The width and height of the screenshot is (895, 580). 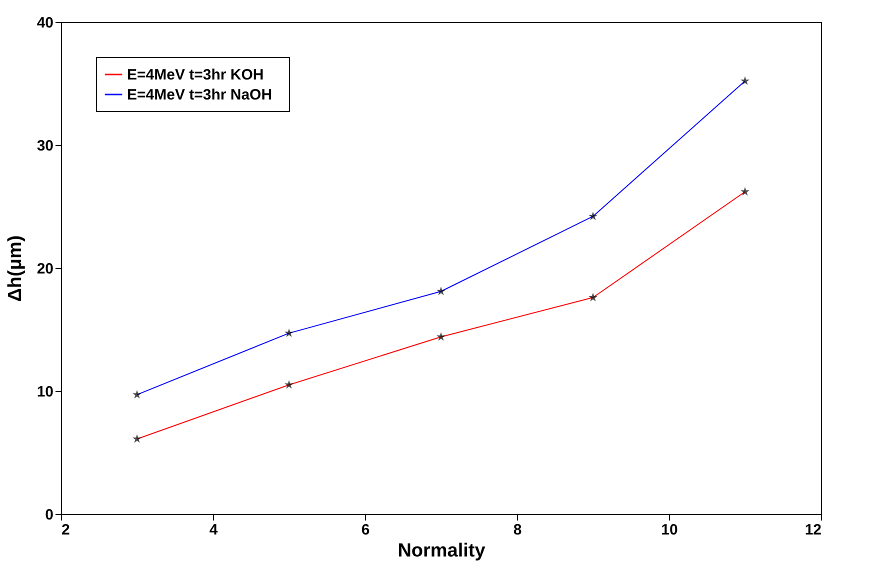 I want to click on y-tick-label: 30, so click(x=45, y=146).